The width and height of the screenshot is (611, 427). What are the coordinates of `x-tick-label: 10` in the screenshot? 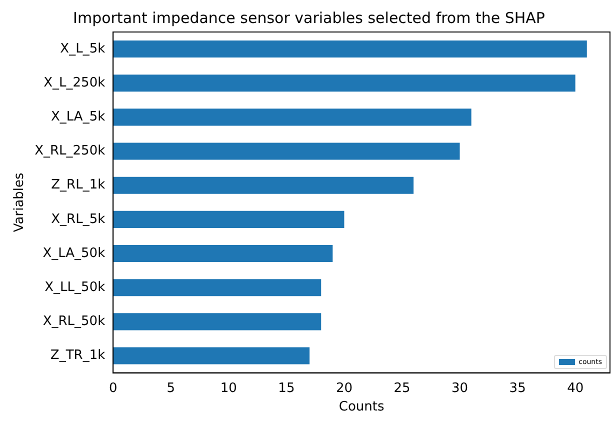 It's located at (228, 388).